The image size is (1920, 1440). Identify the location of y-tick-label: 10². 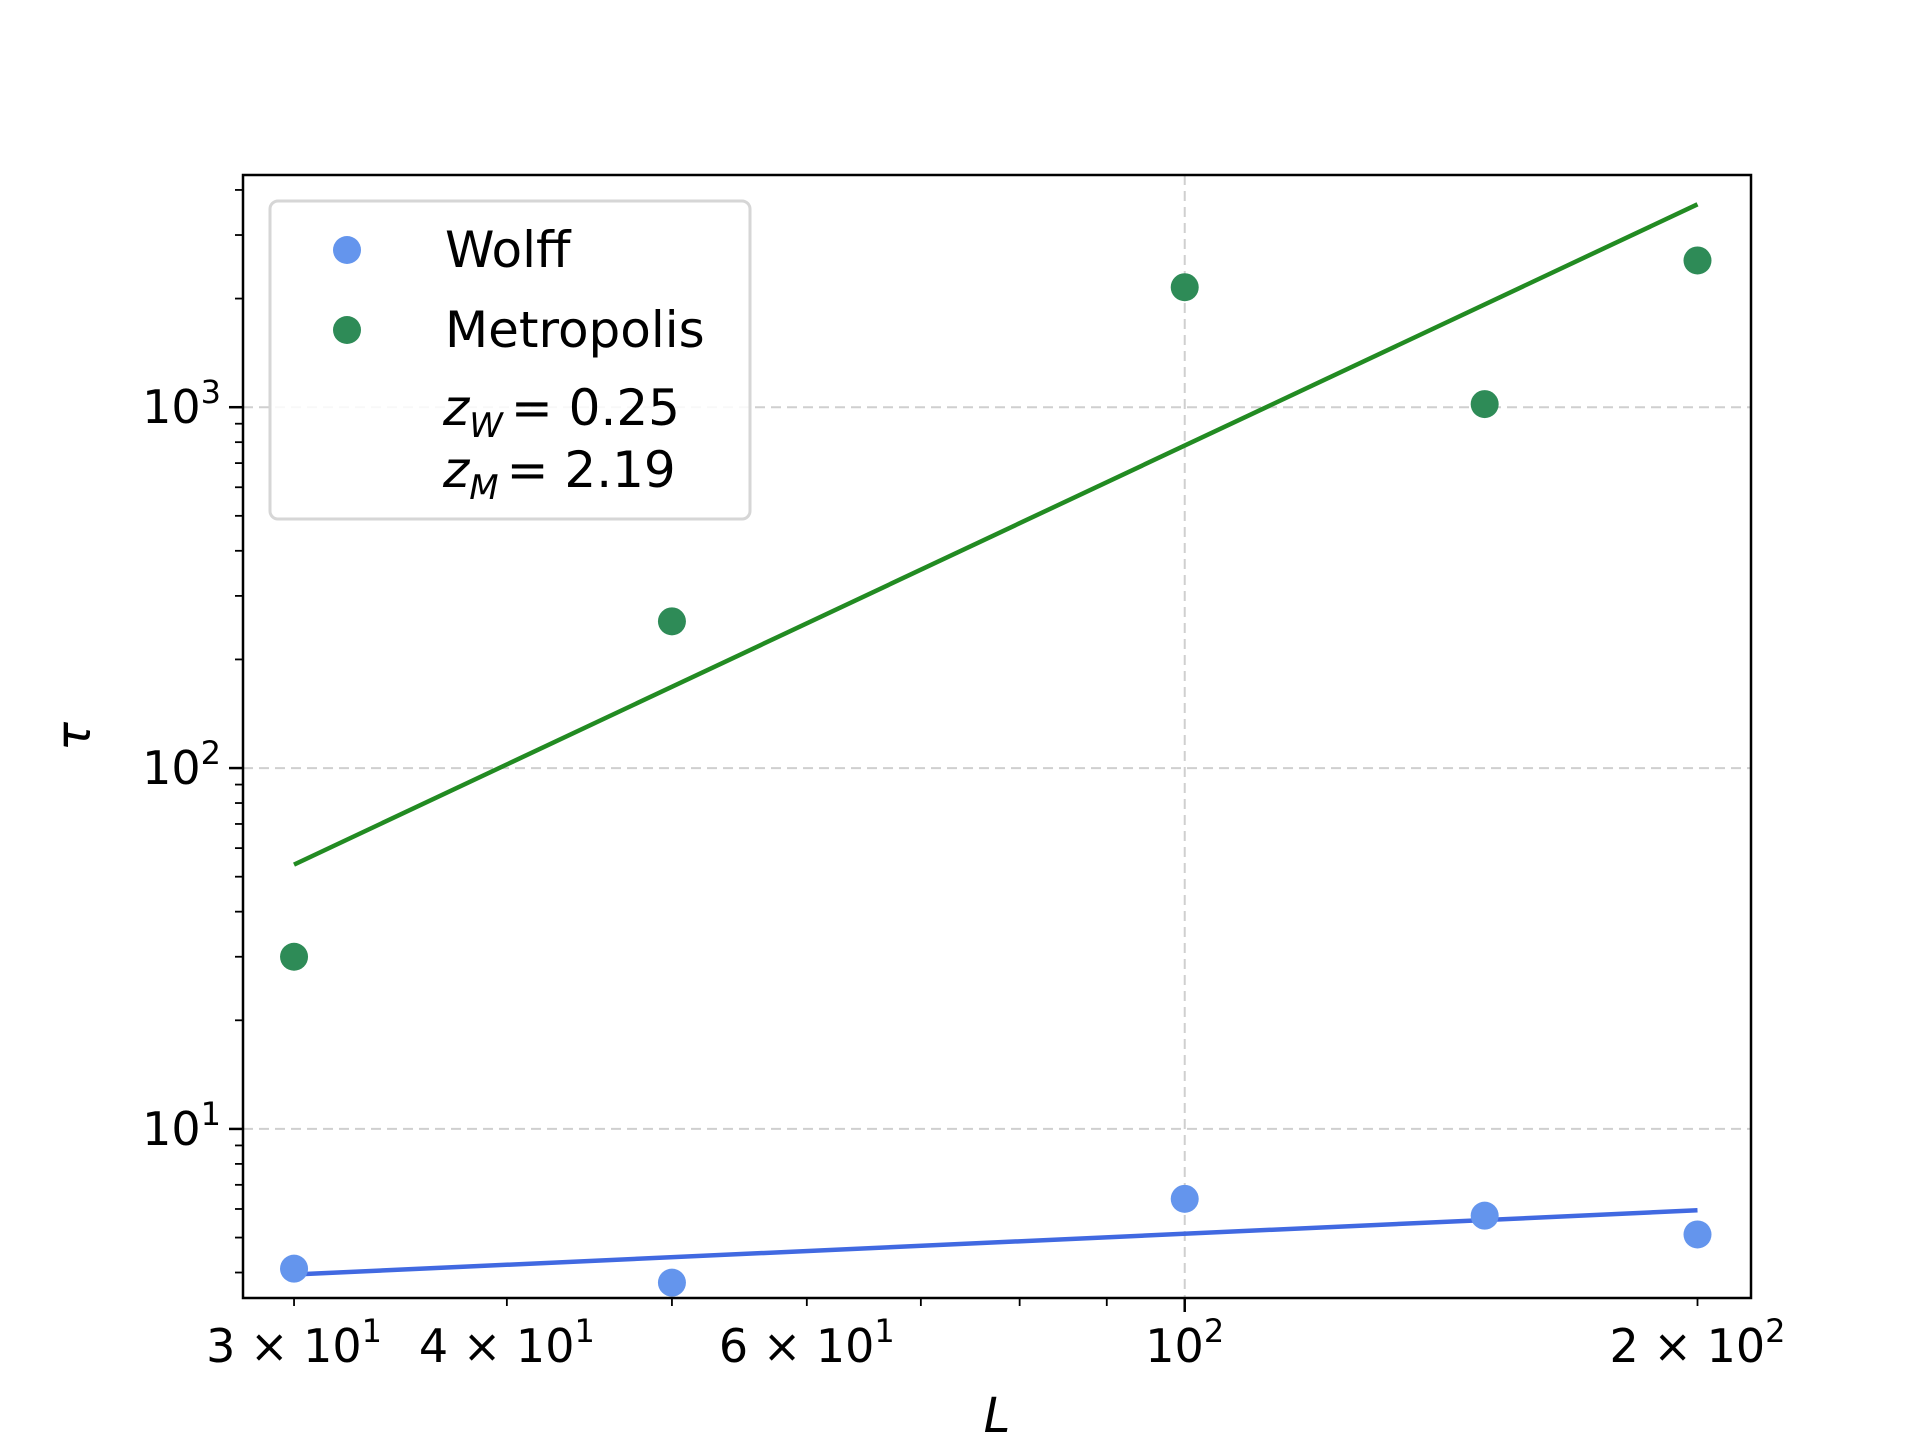
(181, 764).